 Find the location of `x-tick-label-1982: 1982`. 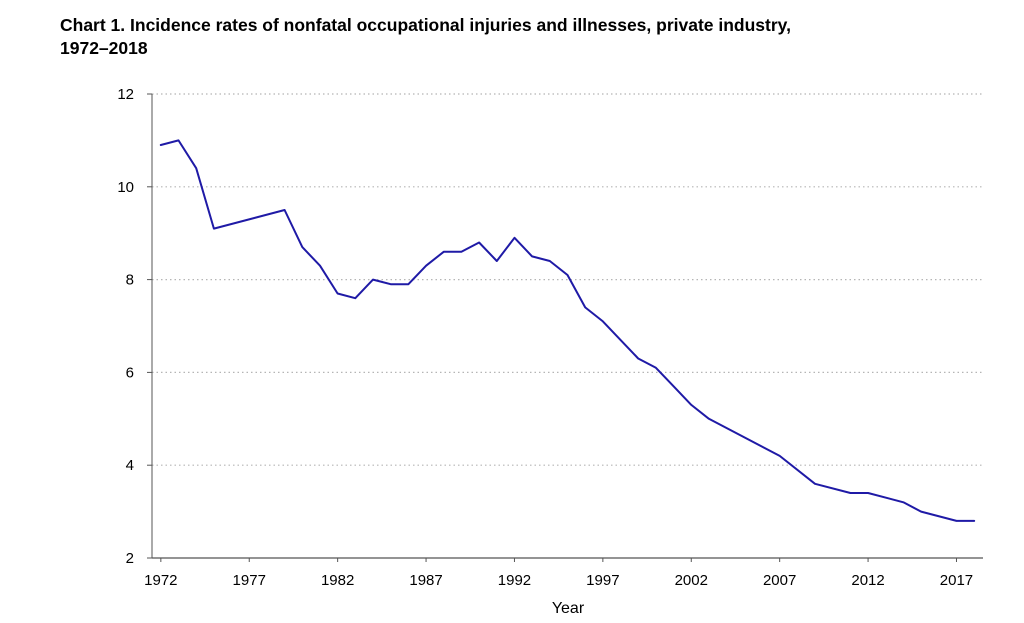

x-tick-label-1982: 1982 is located at coordinates (337, 580).